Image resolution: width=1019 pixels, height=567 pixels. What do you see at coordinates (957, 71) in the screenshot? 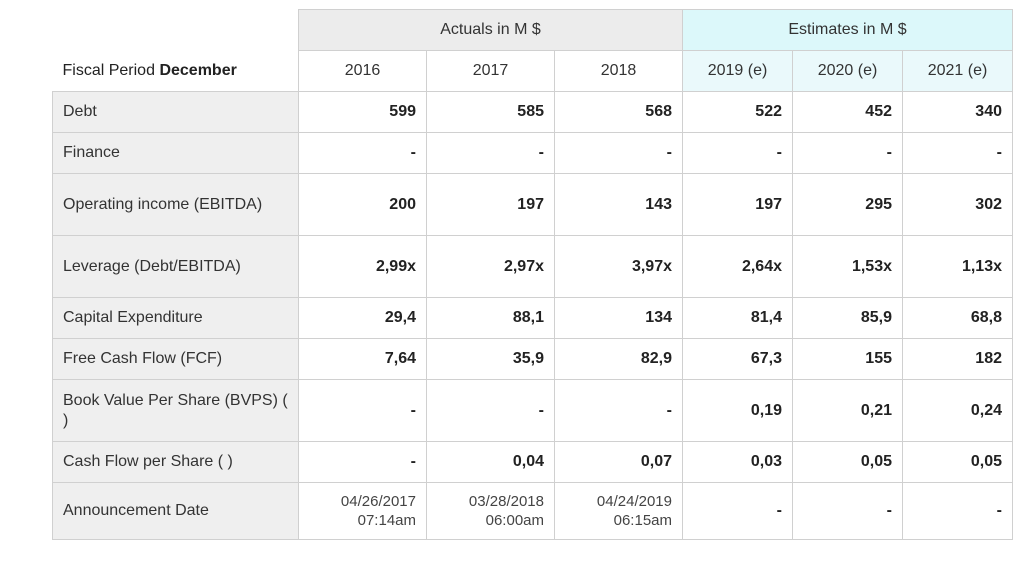
I see `year-header: 2021 (e)` at bounding box center [957, 71].